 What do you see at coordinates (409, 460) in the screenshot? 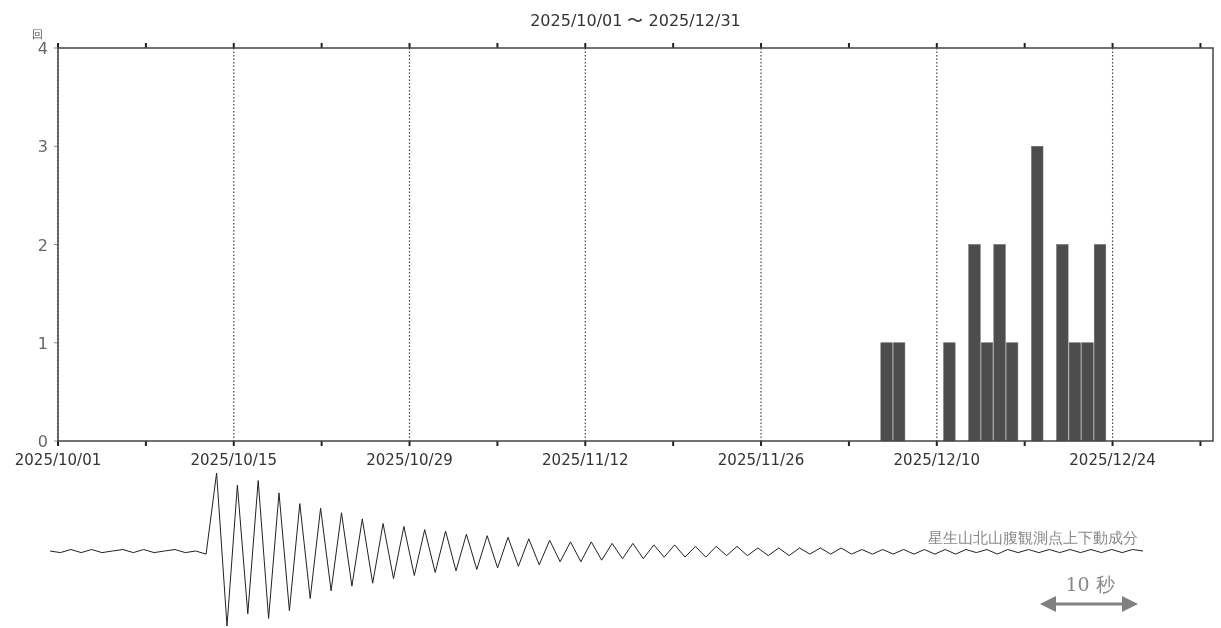
I see `x-tick-label: 2025/10/29` at bounding box center [409, 460].